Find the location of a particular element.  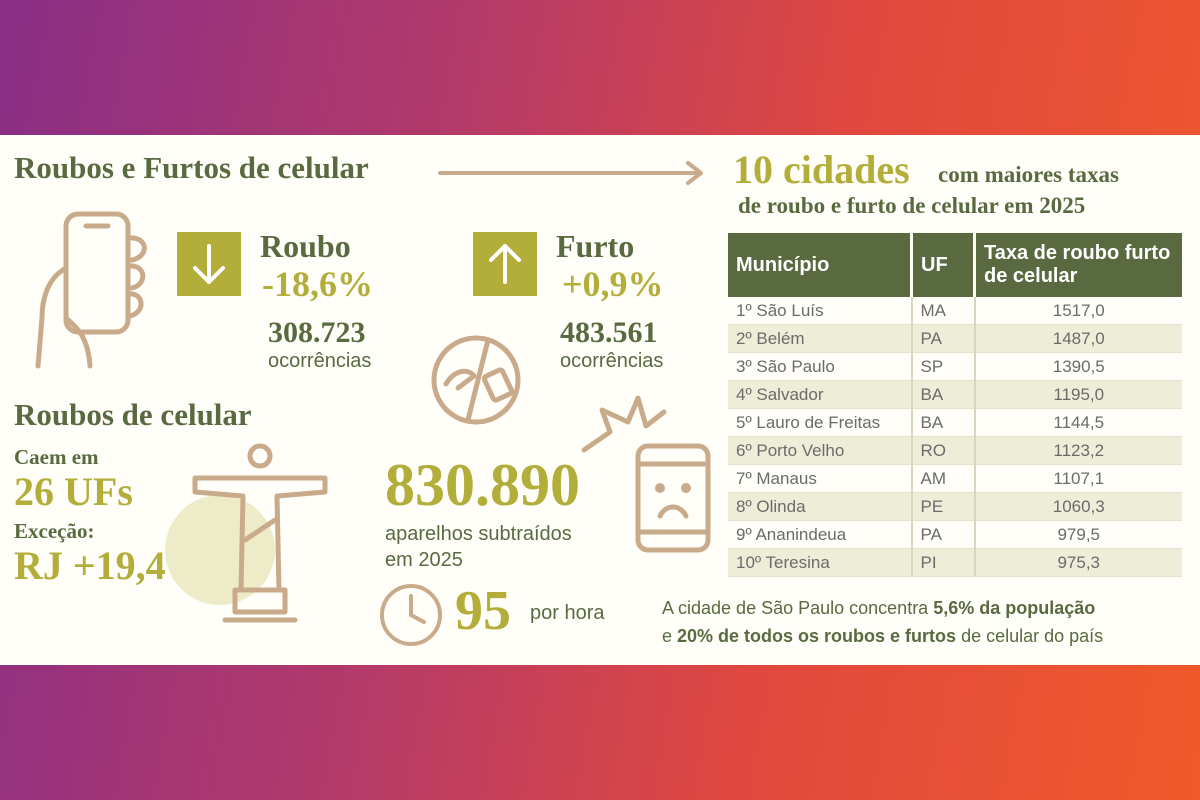

down-arrow-box is located at coordinates (209, 264).